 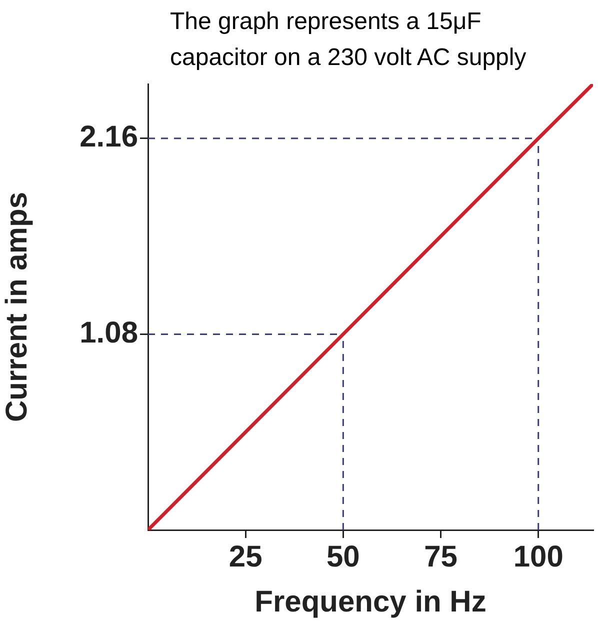 What do you see at coordinates (441, 557) in the screenshot?
I see `x-tick-label: 75` at bounding box center [441, 557].